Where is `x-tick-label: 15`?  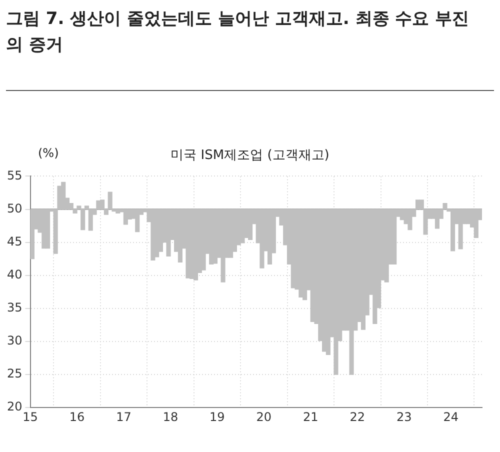
x-tick-label: 15 is located at coordinates (30, 417).